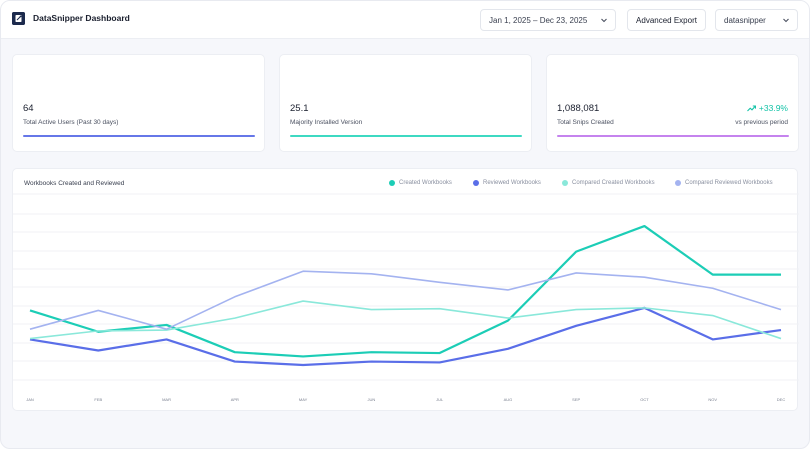 Image resolution: width=810 pixels, height=449 pixels. Describe the element at coordinates (729, 183) in the screenshot. I see `legend-label: Compared Reviewed Workbooks` at that location.